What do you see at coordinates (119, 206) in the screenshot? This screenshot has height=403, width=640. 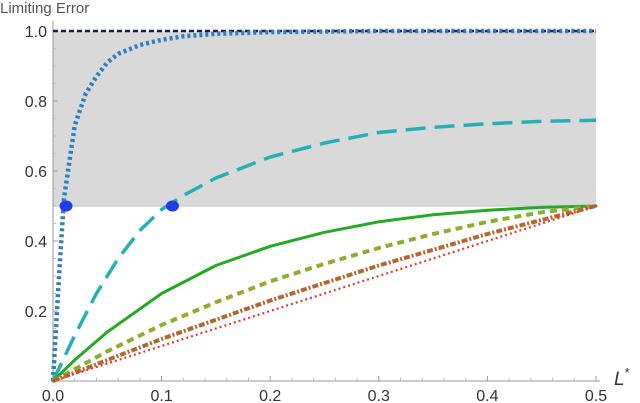 I see `marker-layer` at bounding box center [119, 206].